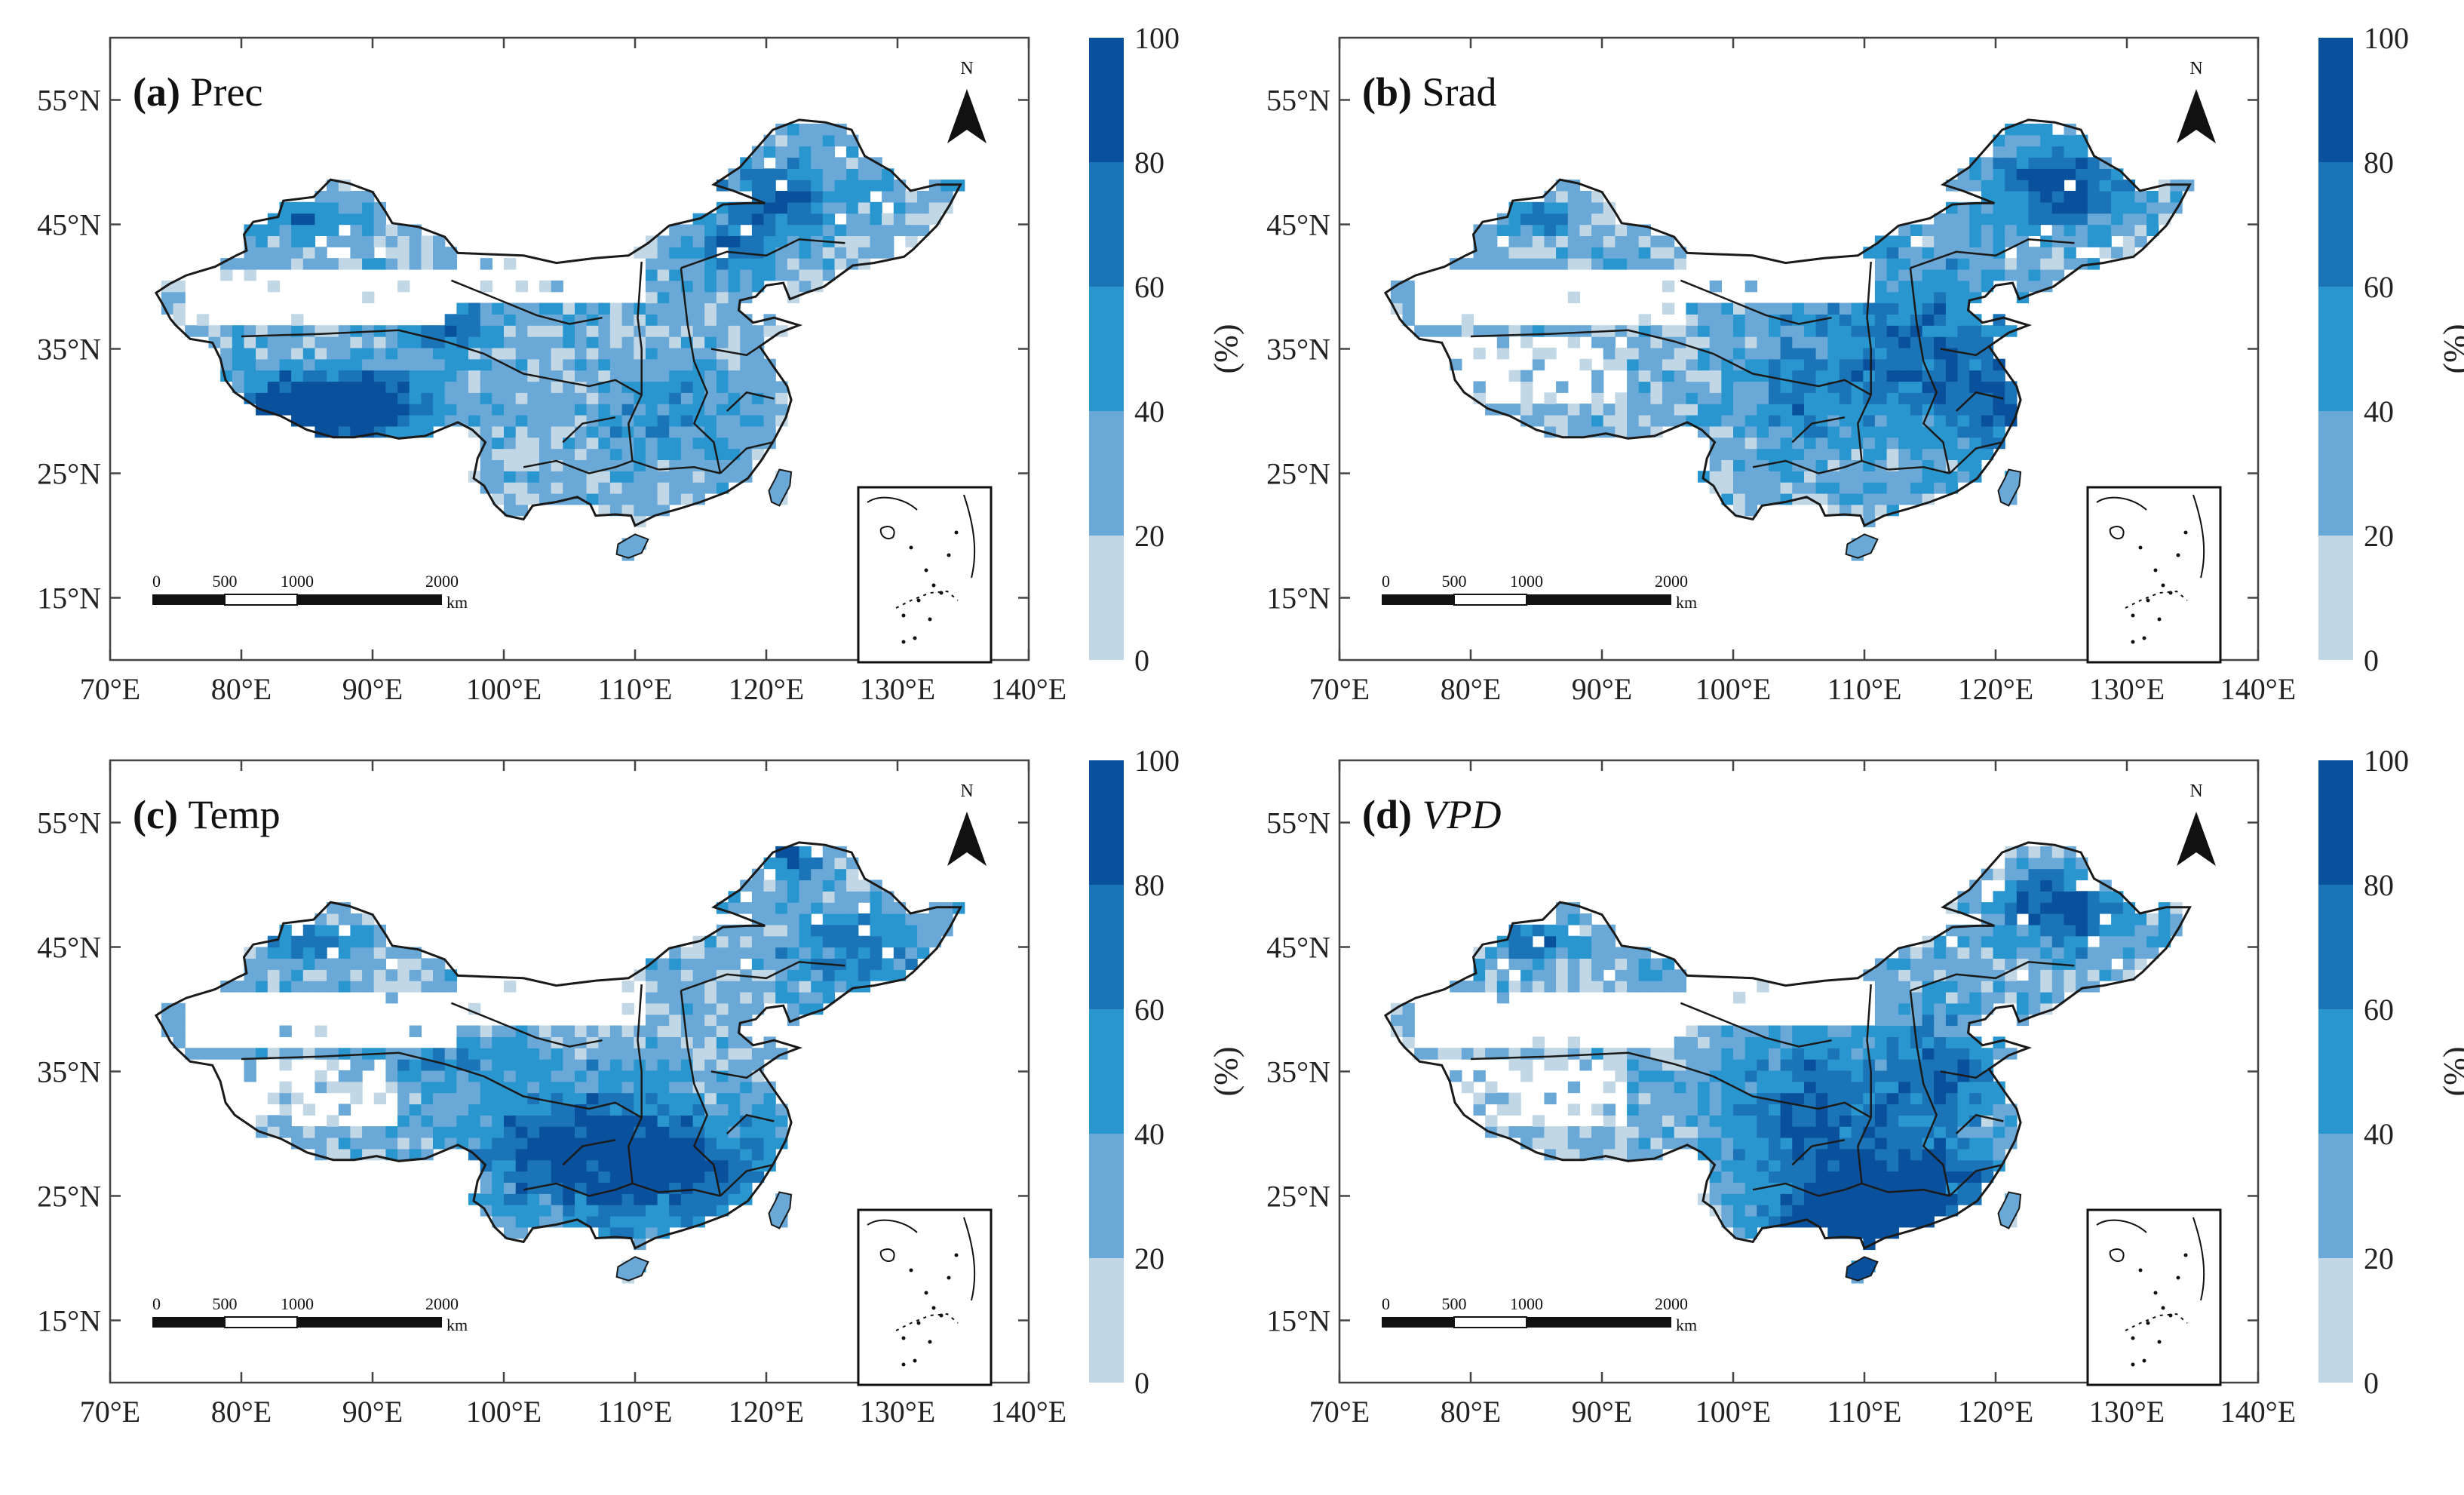  Describe the element at coordinates (1392, 815) in the screenshot. I see `panel-letter: (d)` at that location.